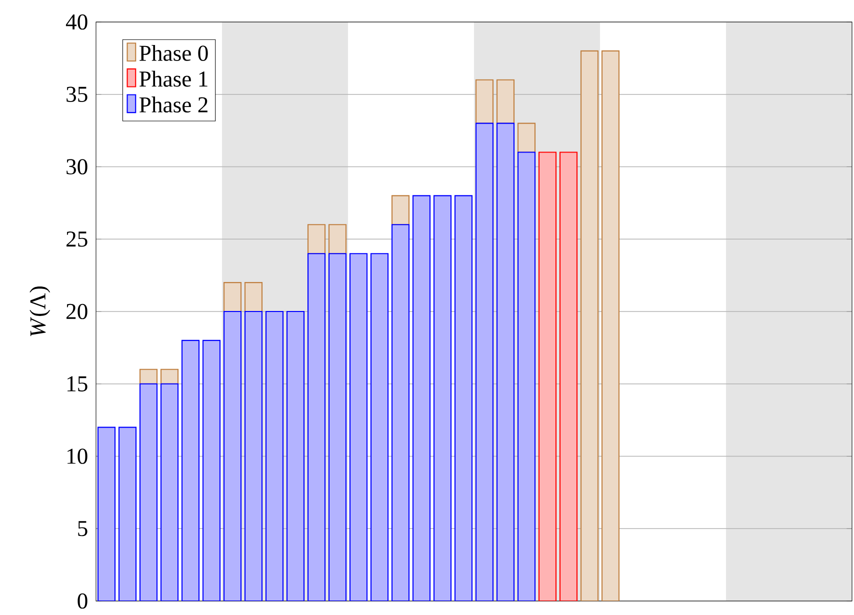 The height and width of the screenshot is (615, 854). I want to click on y-tick-label: 0, so click(83, 601).